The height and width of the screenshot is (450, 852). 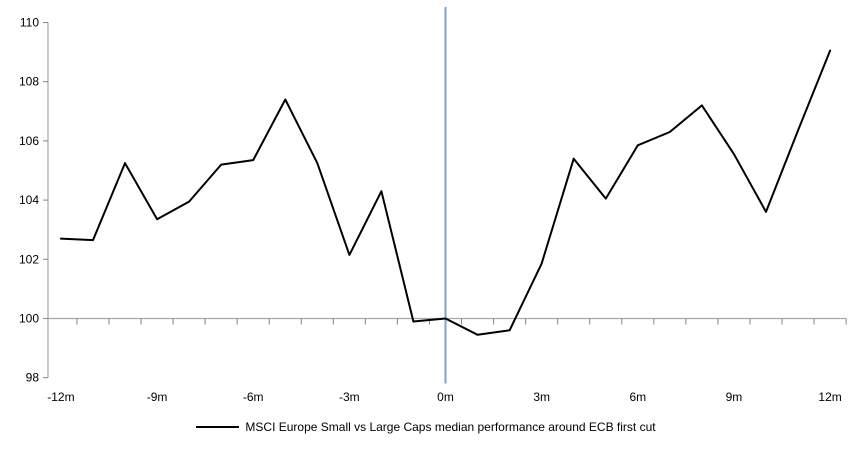 What do you see at coordinates (29, 319) in the screenshot?
I see `y-axis-tick-label: 100` at bounding box center [29, 319].